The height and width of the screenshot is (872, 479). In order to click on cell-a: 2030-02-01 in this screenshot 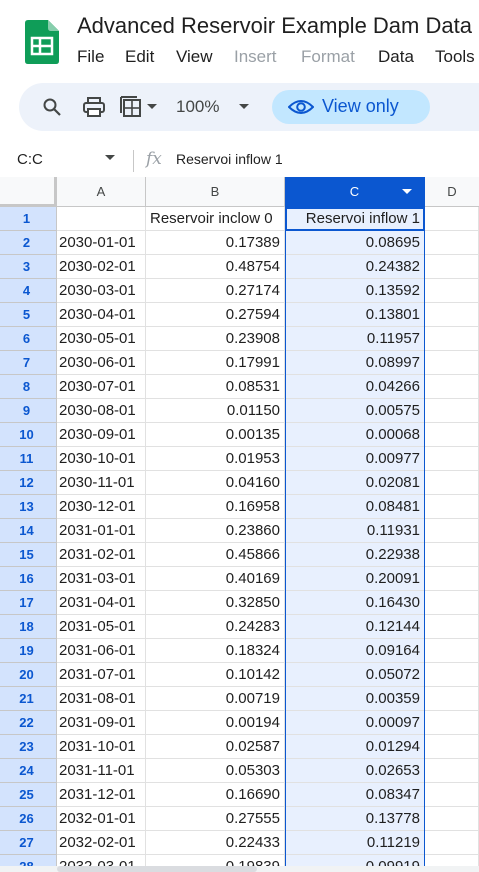, I will do `click(101, 267)`.